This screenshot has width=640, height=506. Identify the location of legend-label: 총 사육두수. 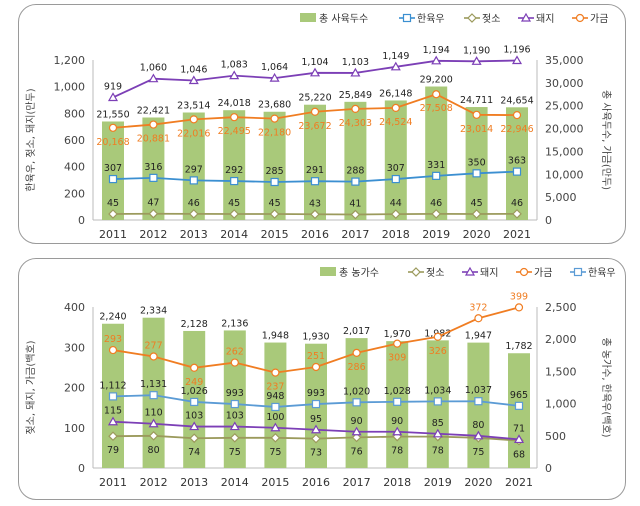
(343, 19).